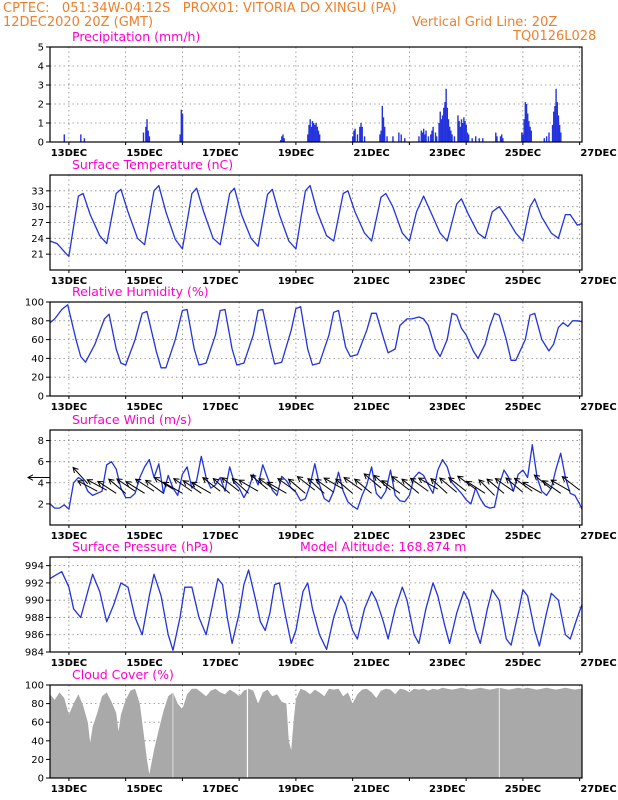 This screenshot has width=618, height=800. What do you see at coordinates (447, 153) in the screenshot?
I see `x-tick-label: 23DEC` at bounding box center [447, 153].